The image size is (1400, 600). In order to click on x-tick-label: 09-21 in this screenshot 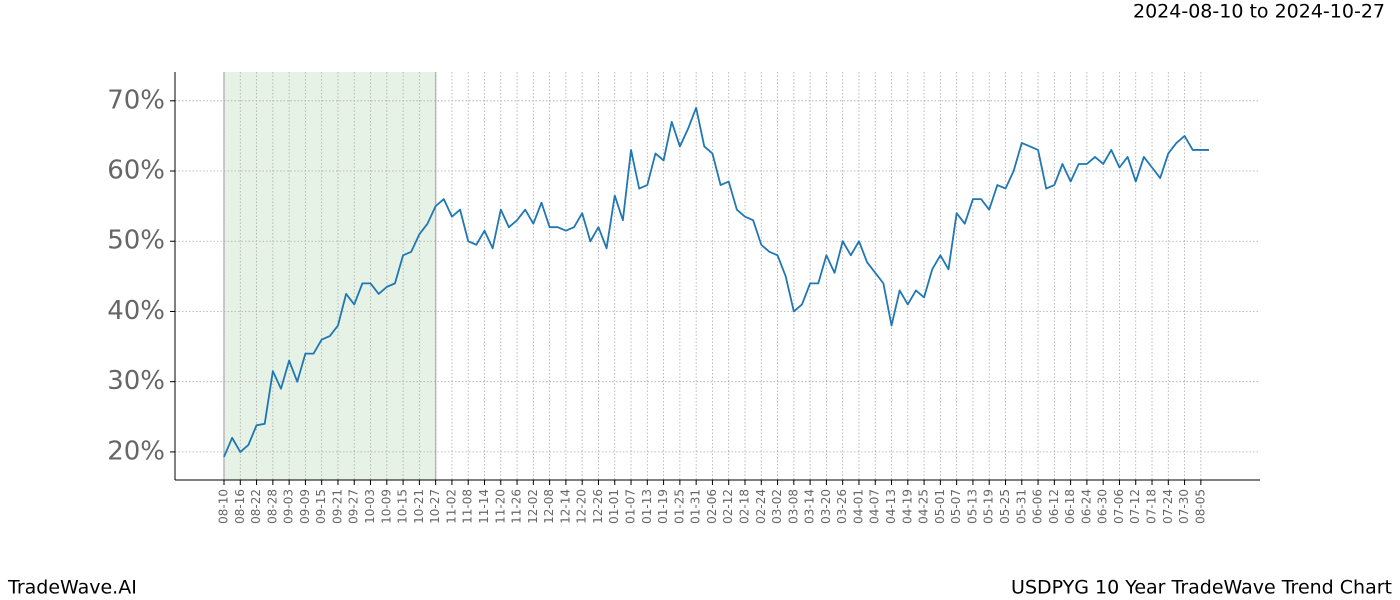, I will do `click(337, 506)`.